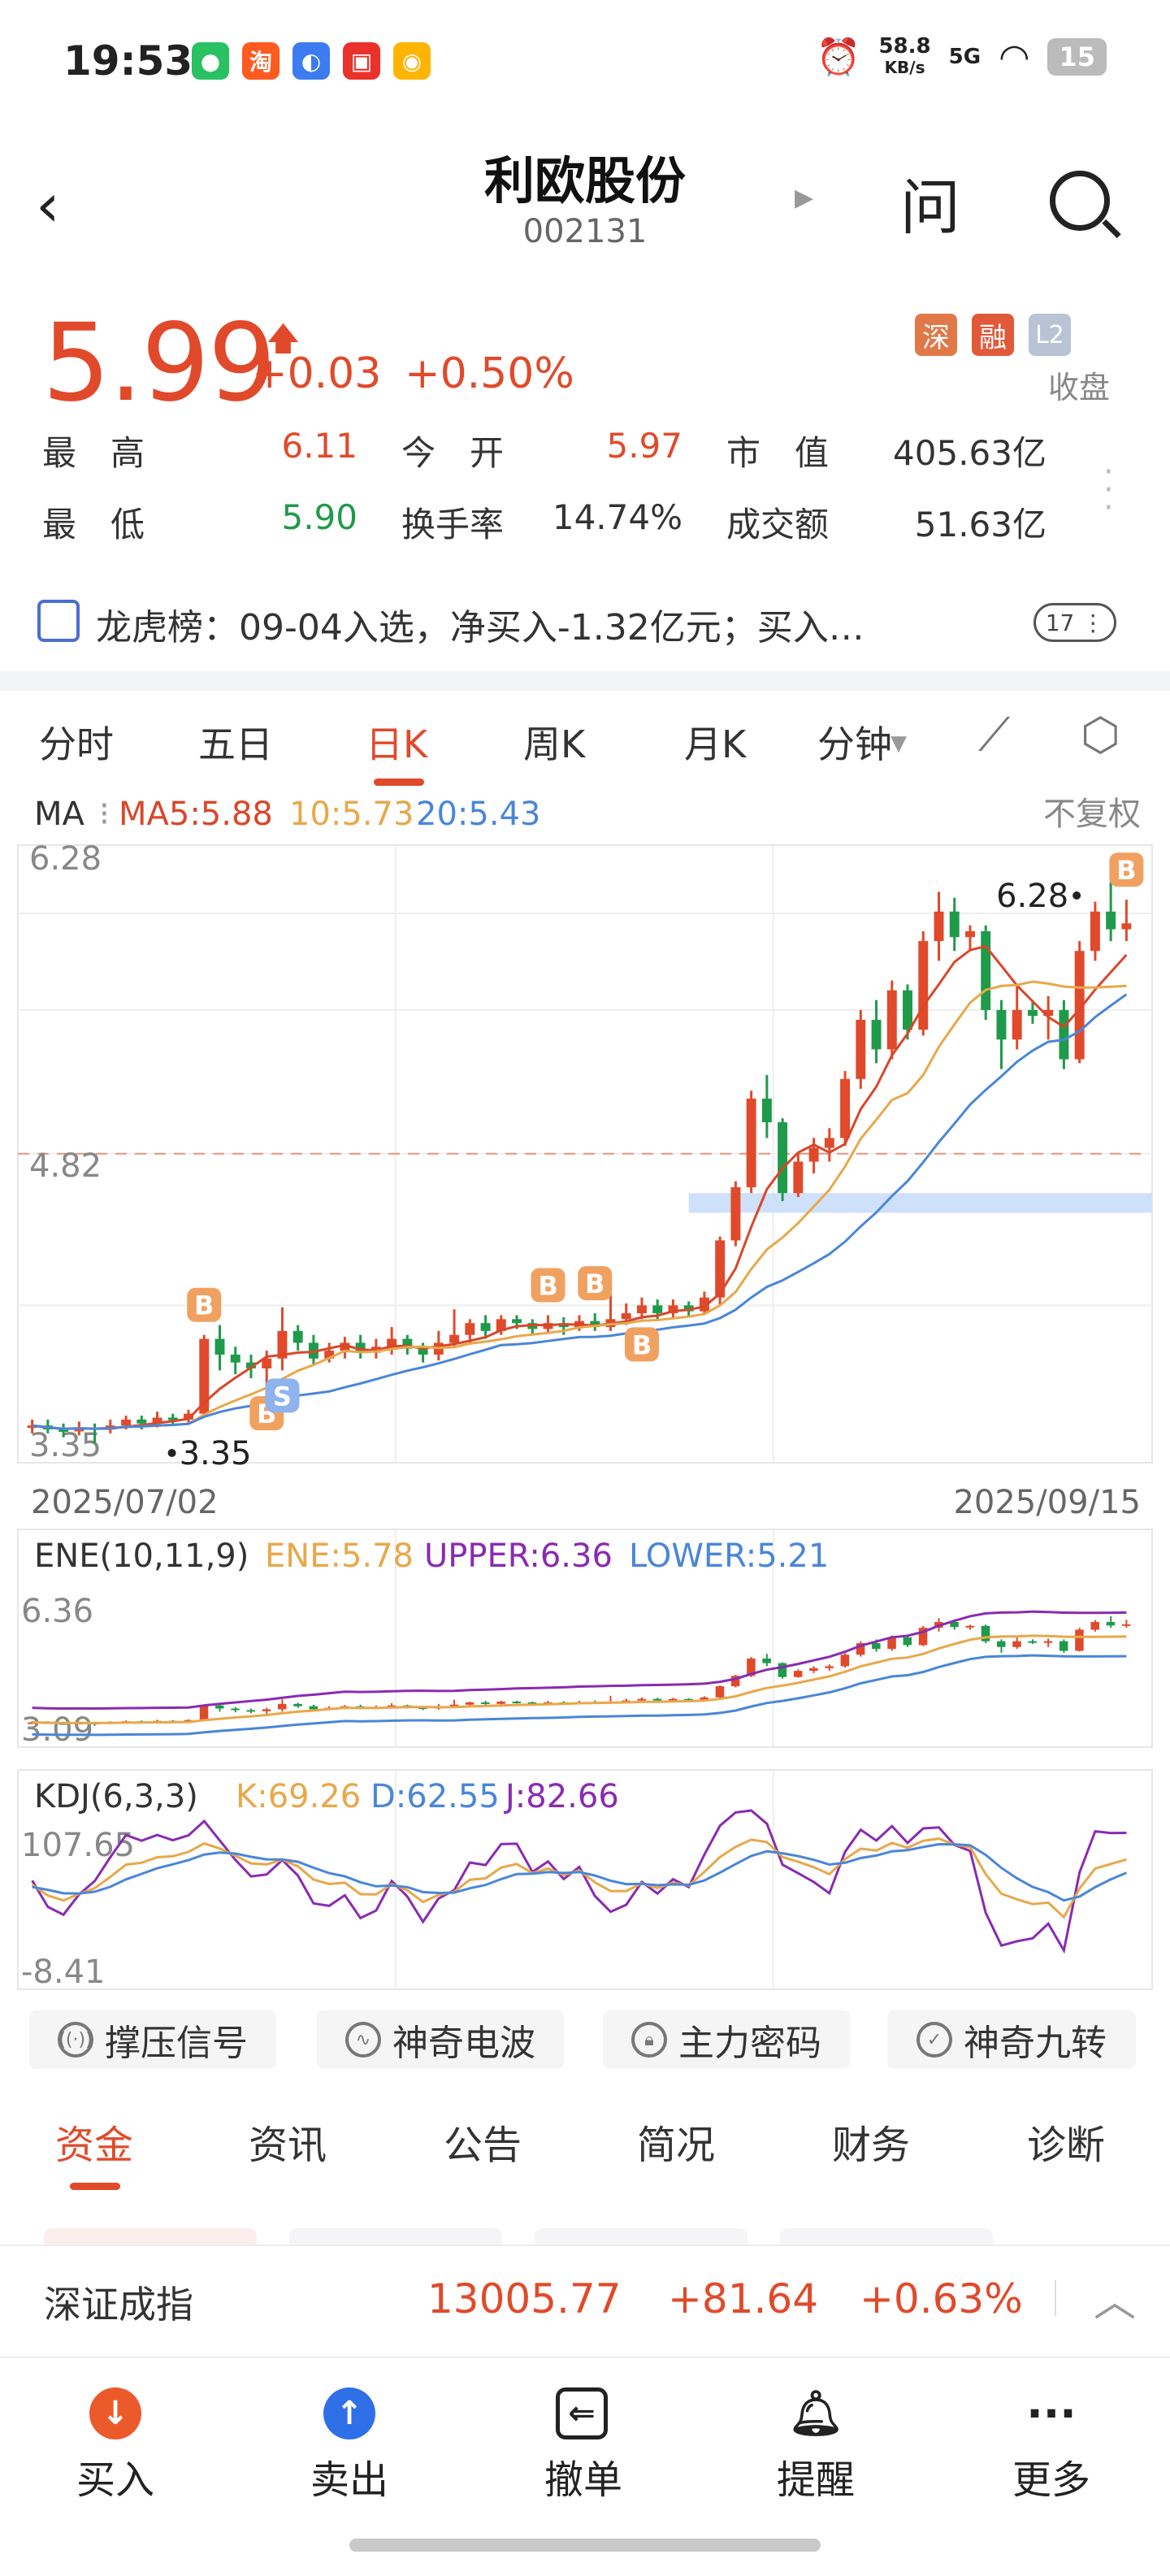  What do you see at coordinates (463, 2043) in the screenshot?
I see `feature-button-label: 神奇电波` at bounding box center [463, 2043].